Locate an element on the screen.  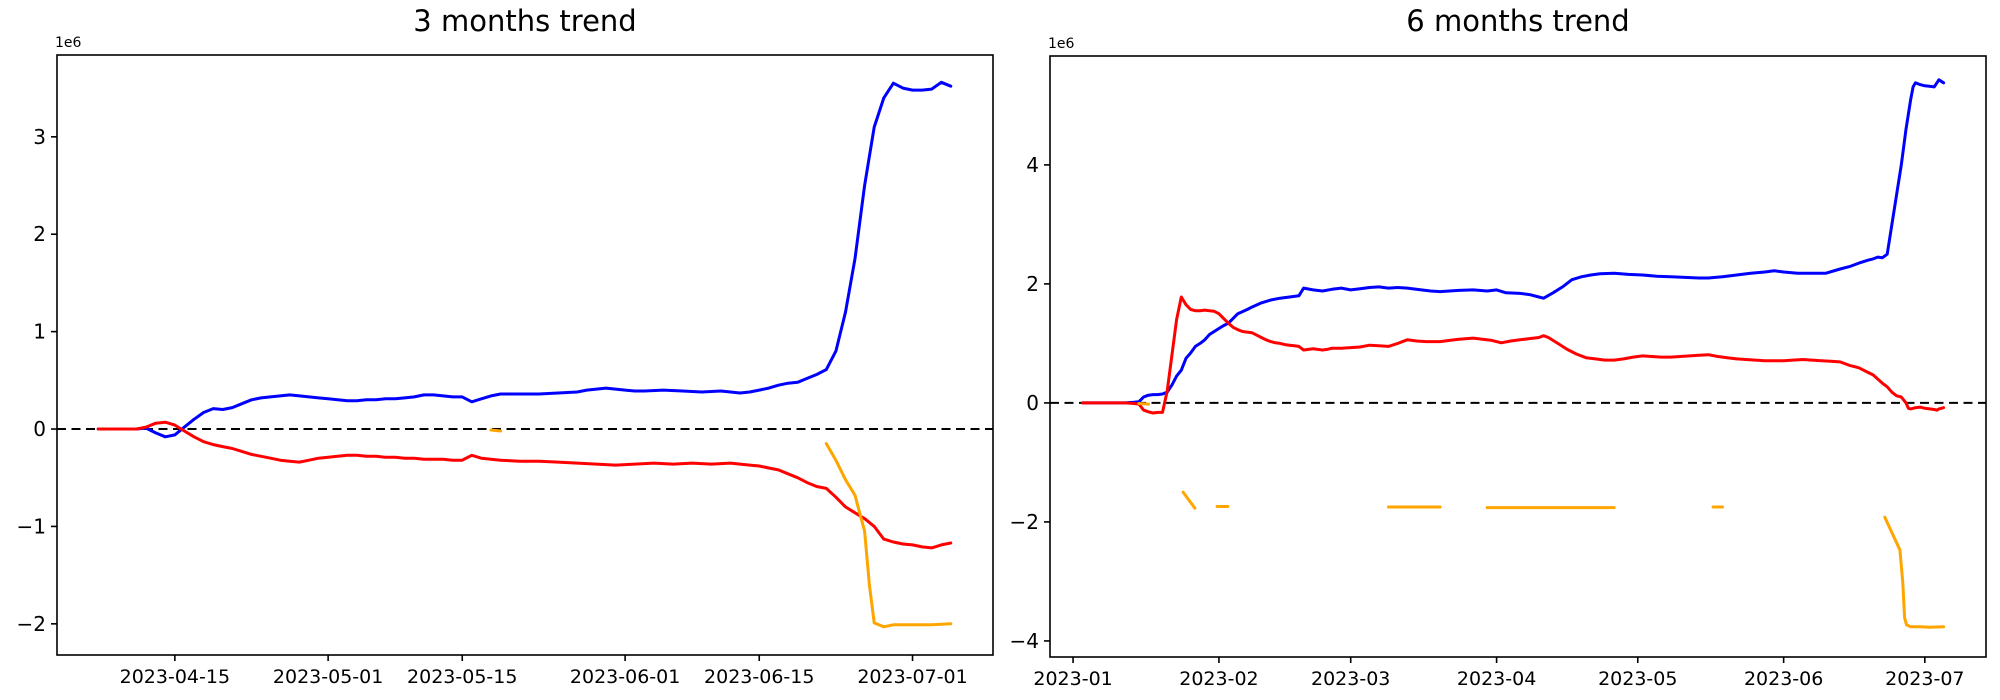
x-tick-label: 2023-06-15 is located at coordinates (759, 677).